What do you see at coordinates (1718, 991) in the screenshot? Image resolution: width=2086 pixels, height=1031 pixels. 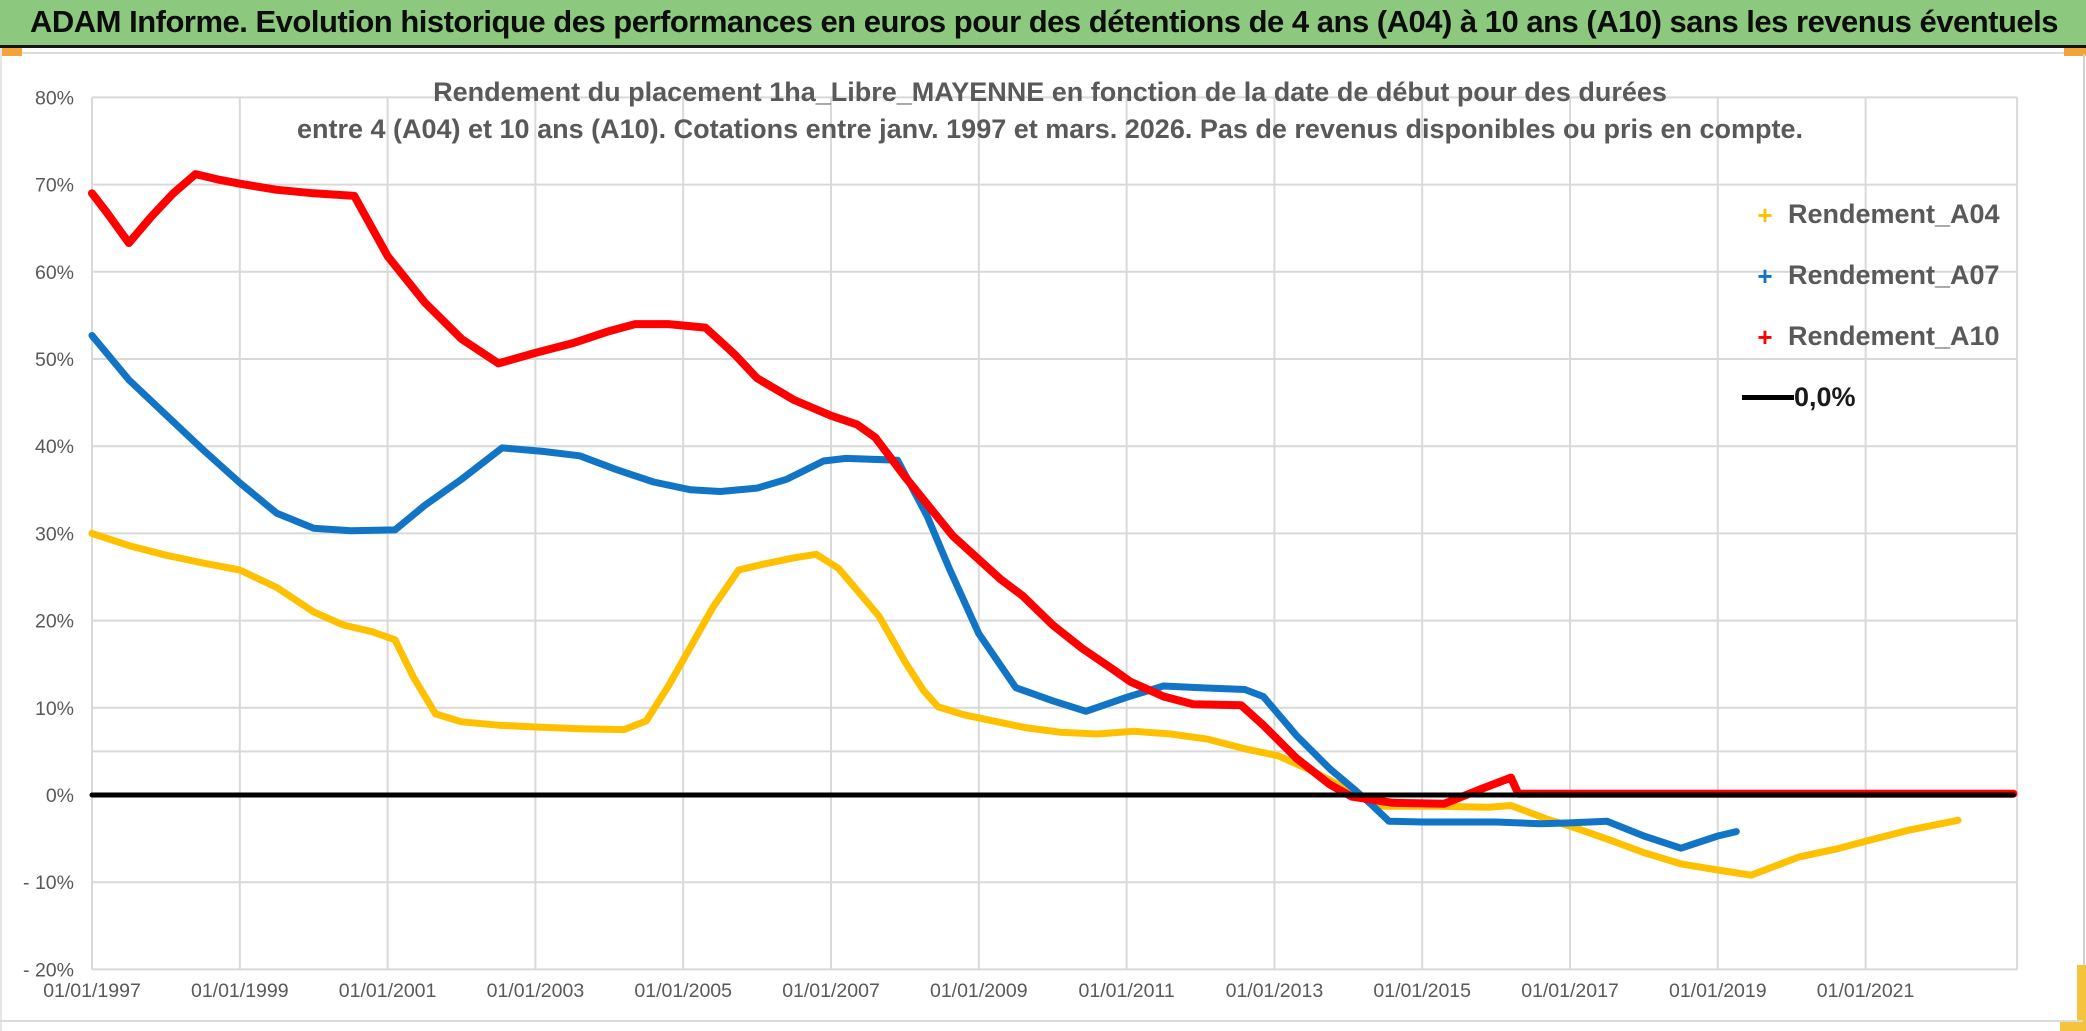 I see `x-axis-tick-label: 01/01/2019` at bounding box center [1718, 991].